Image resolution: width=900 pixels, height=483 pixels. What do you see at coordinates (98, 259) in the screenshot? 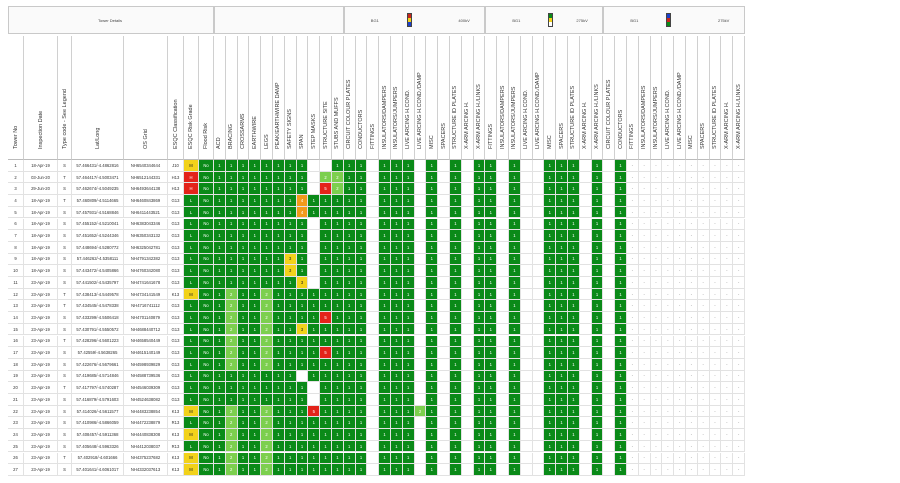
I see `cell-latlong: 57.446262/-4.5358111` at bounding box center [98, 259].